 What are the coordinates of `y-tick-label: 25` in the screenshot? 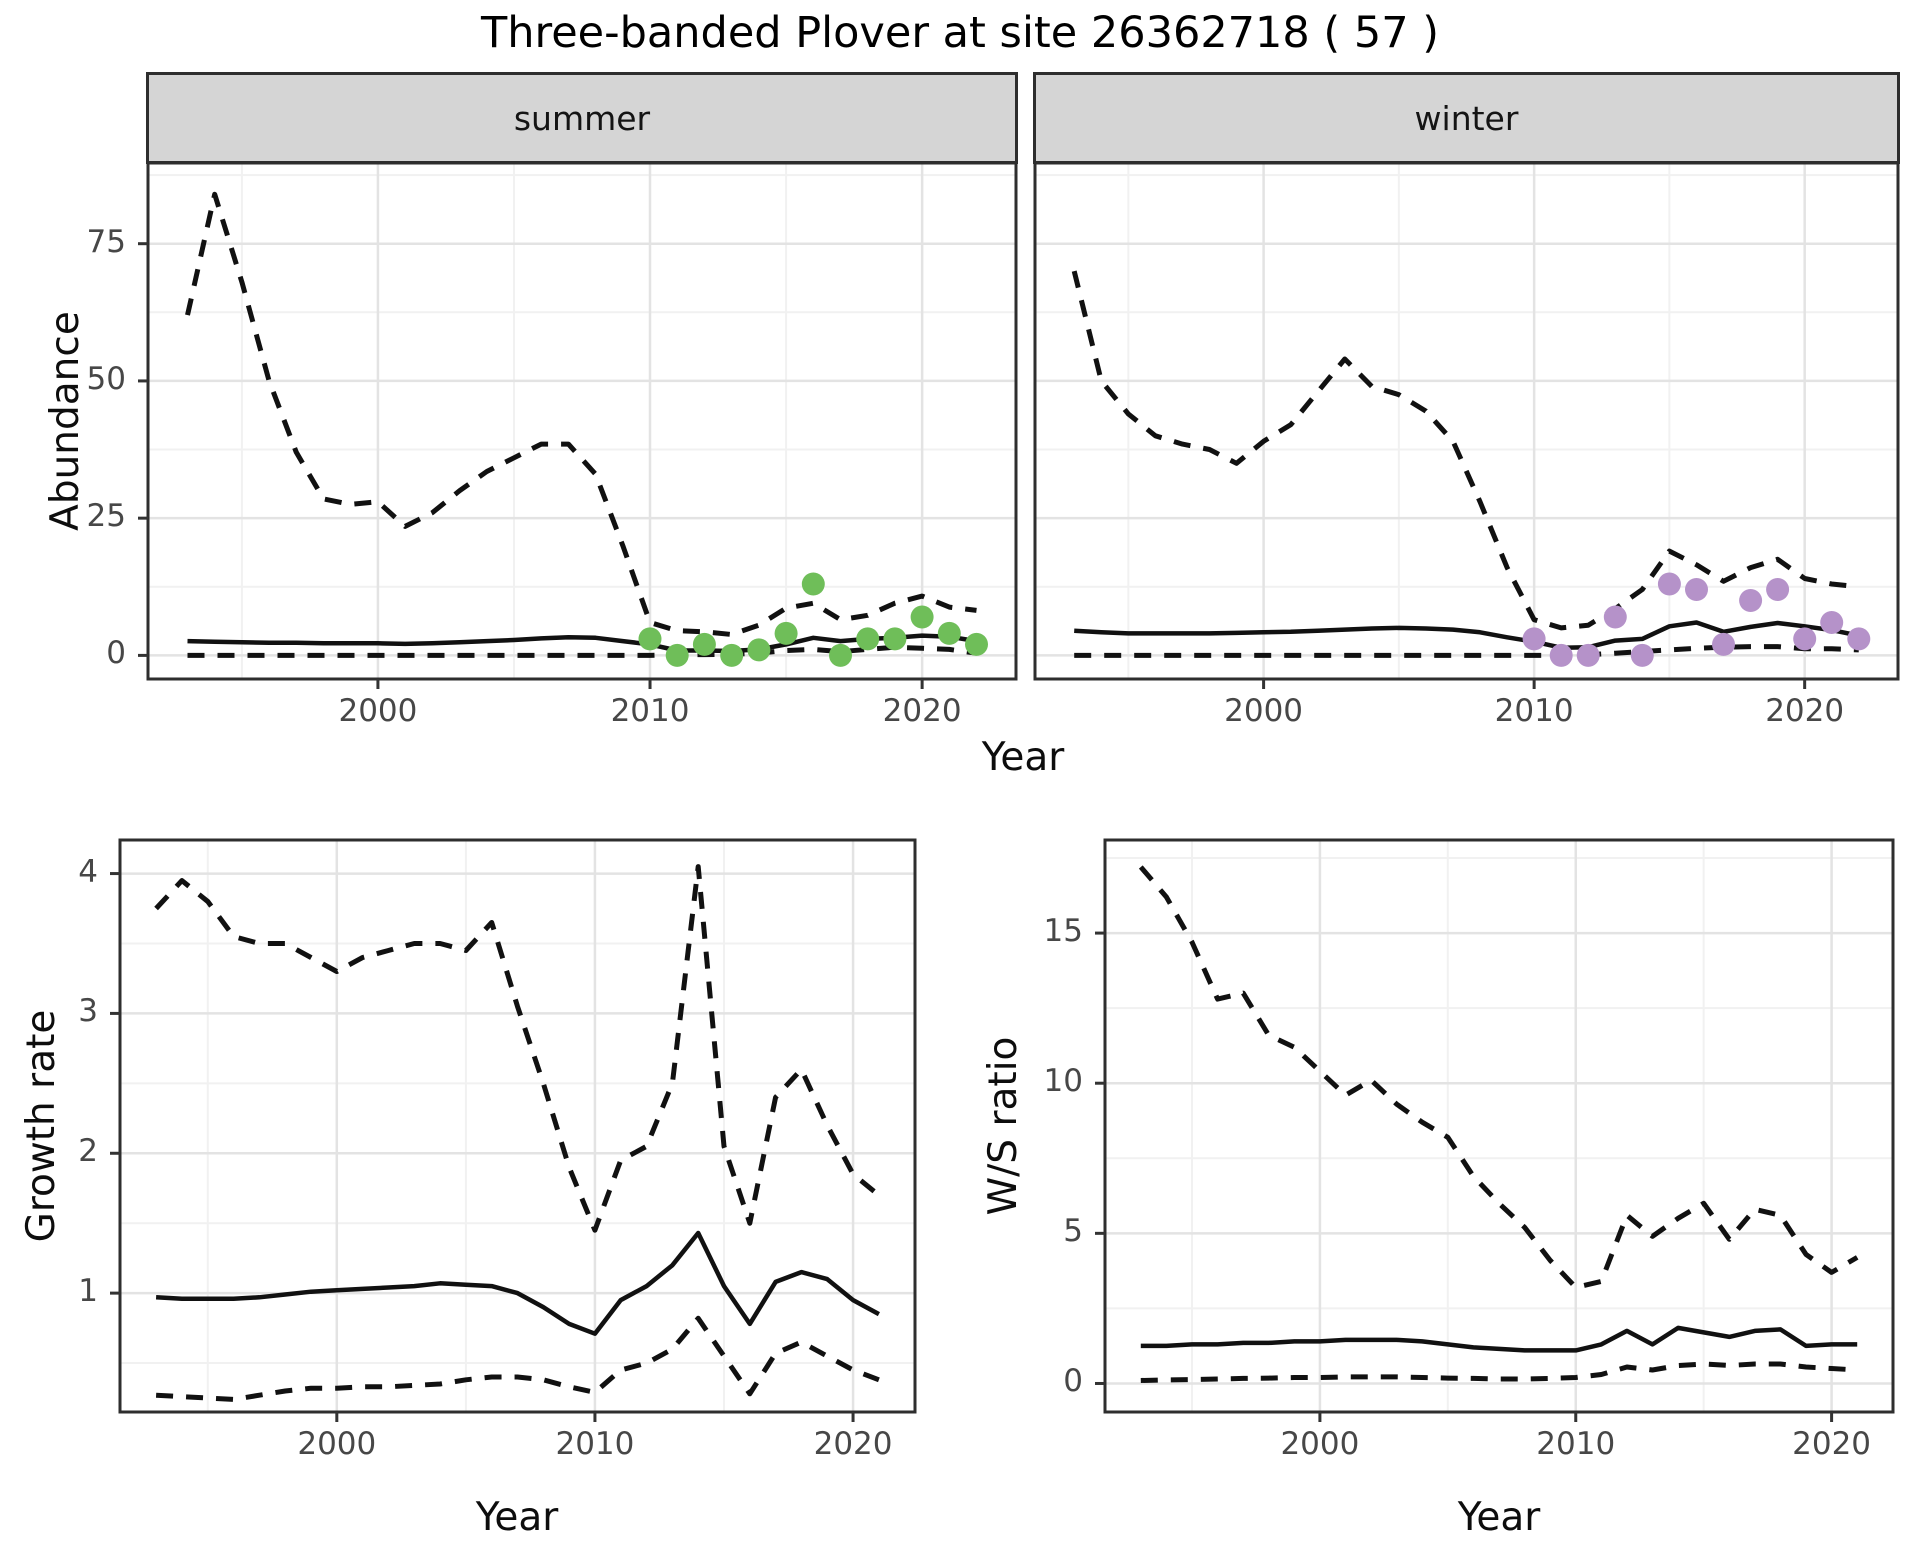 It's located at (106, 516).